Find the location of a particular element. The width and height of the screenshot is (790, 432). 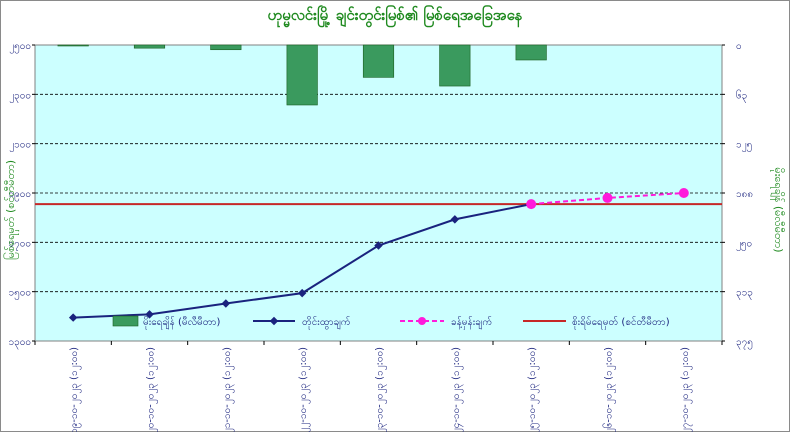

left-tick-label: ၂၃၀၀ is located at coordinates (20, 96).